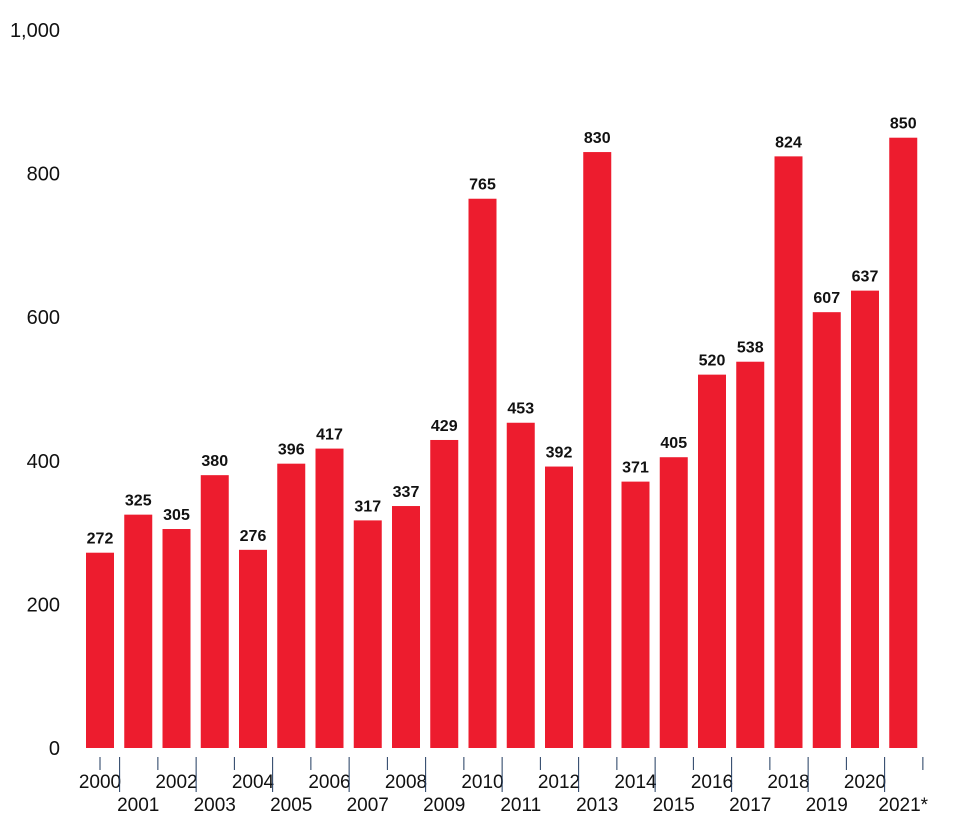  Describe the element at coordinates (559, 782) in the screenshot. I see `x-tick-label: 2012` at that location.